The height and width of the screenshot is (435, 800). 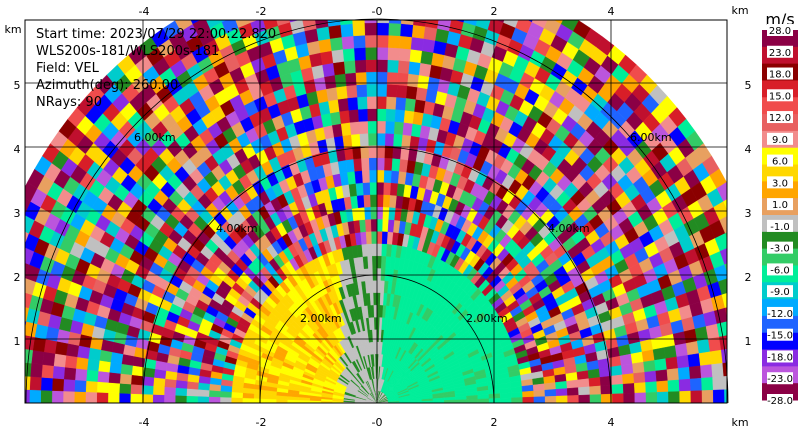 What do you see at coordinates (748, 277) in the screenshot?
I see `y-tick-right-label: 2` at bounding box center [748, 277].